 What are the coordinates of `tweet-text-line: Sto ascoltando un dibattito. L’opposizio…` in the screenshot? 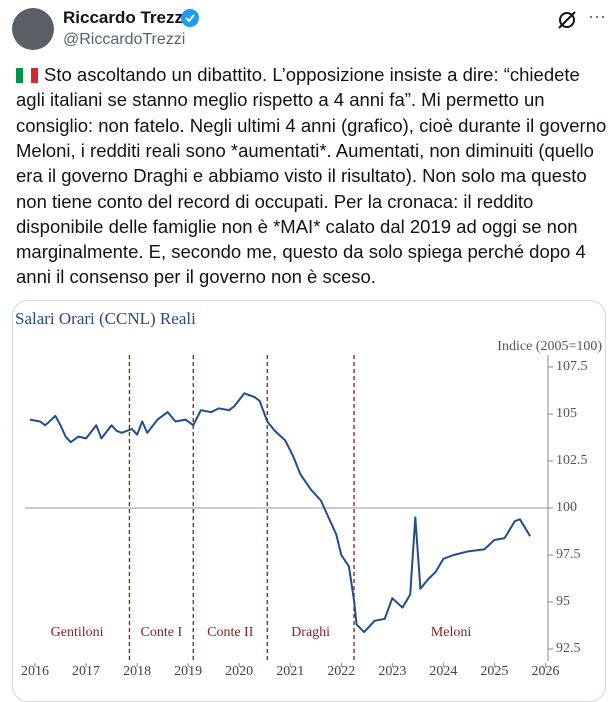 It's located at (312, 74).